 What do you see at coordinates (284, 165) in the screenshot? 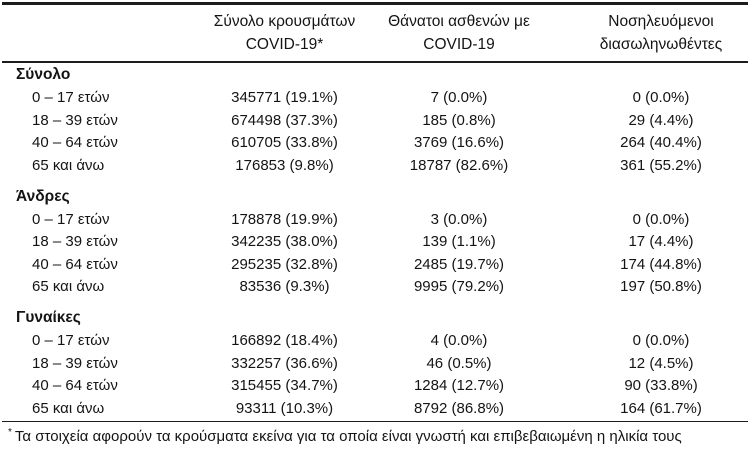
I see `cell-cases: 176853 (9.8%)` at bounding box center [284, 165].